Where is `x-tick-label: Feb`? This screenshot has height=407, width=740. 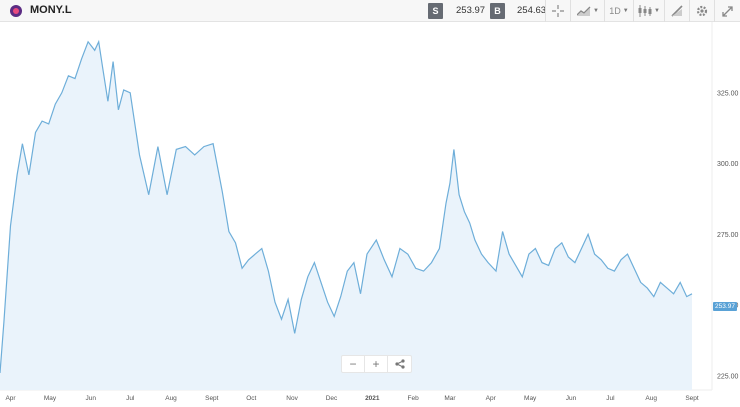 x-tick-label: Feb is located at coordinates (413, 398).